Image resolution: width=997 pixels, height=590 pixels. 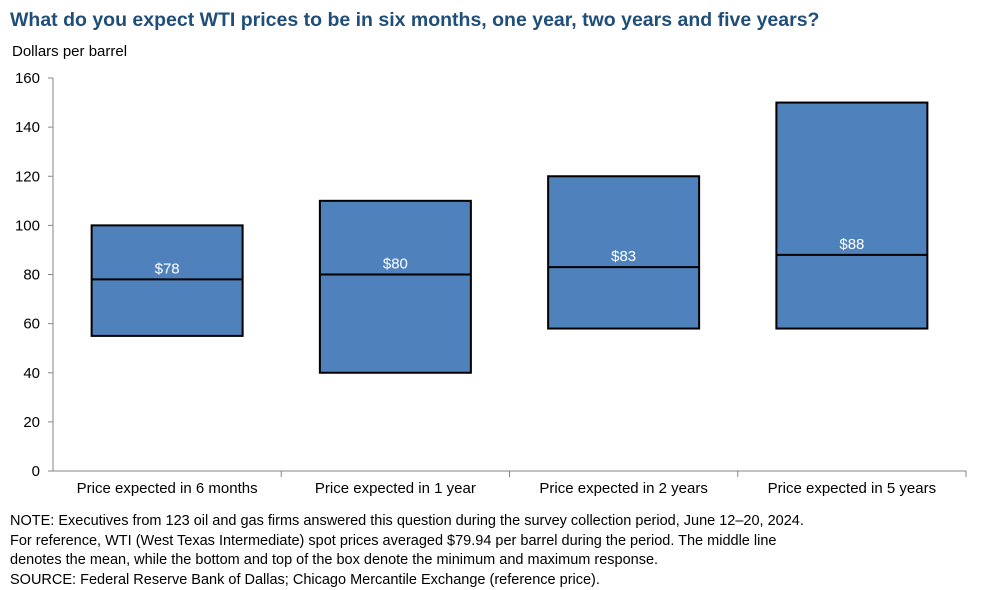 I want to click on y-tick-label: 20, so click(x=31, y=422).